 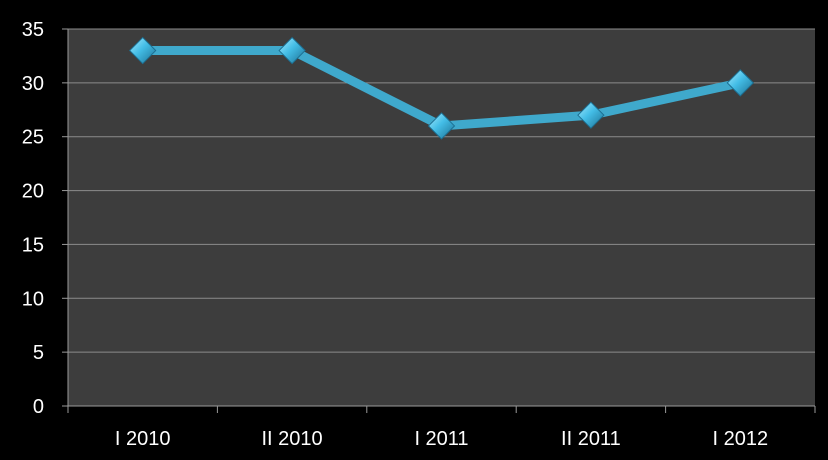 What do you see at coordinates (38, 407) in the screenshot?
I see `y-tick-label-0: 0` at bounding box center [38, 407].